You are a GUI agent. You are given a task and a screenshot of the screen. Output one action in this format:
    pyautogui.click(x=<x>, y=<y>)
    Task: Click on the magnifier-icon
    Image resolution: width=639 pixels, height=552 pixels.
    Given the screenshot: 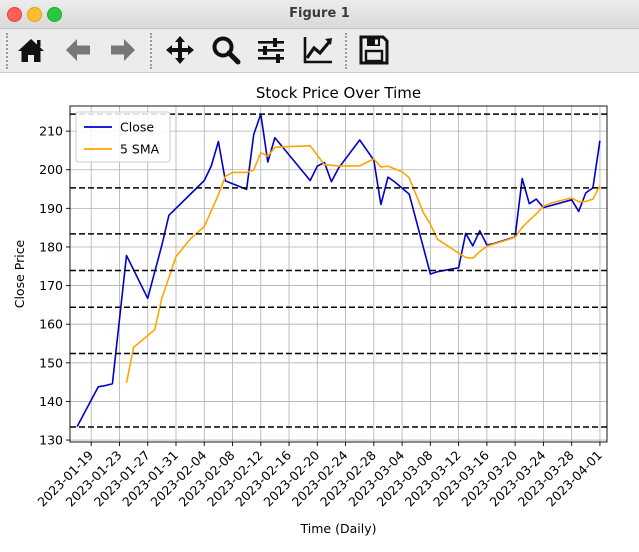 What is the action you would take?
    pyautogui.click(x=226, y=50)
    